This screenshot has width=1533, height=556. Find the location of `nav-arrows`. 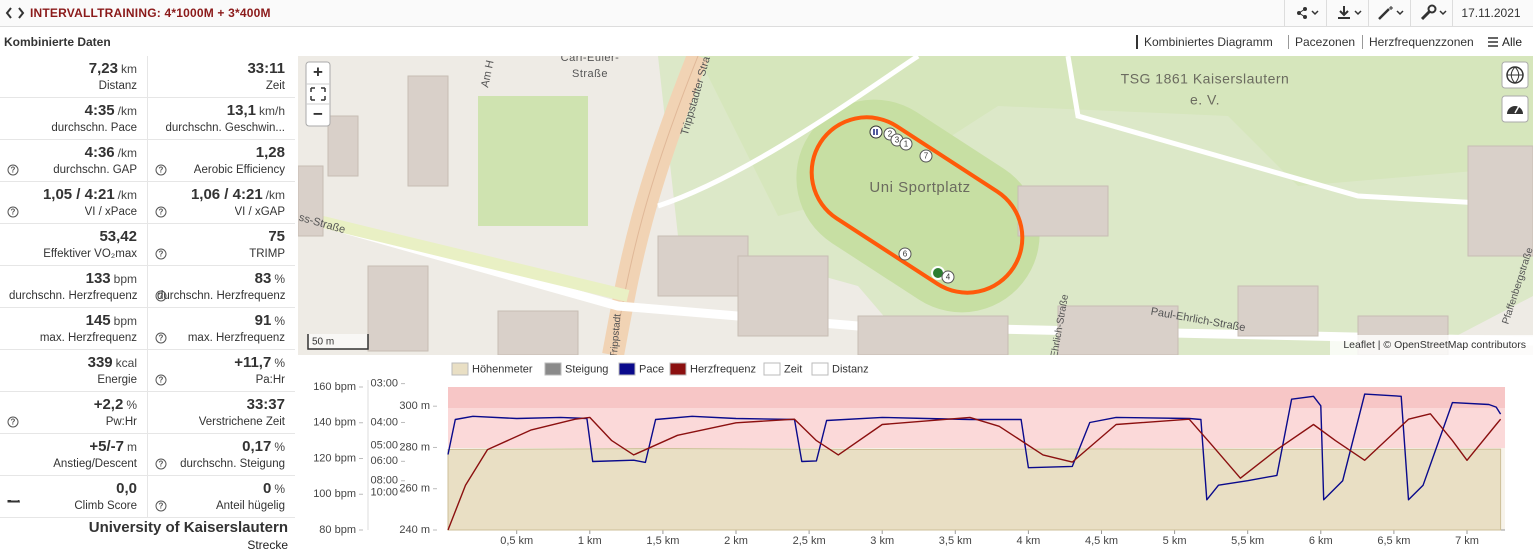

nav-arrows is located at coordinates (15, 13).